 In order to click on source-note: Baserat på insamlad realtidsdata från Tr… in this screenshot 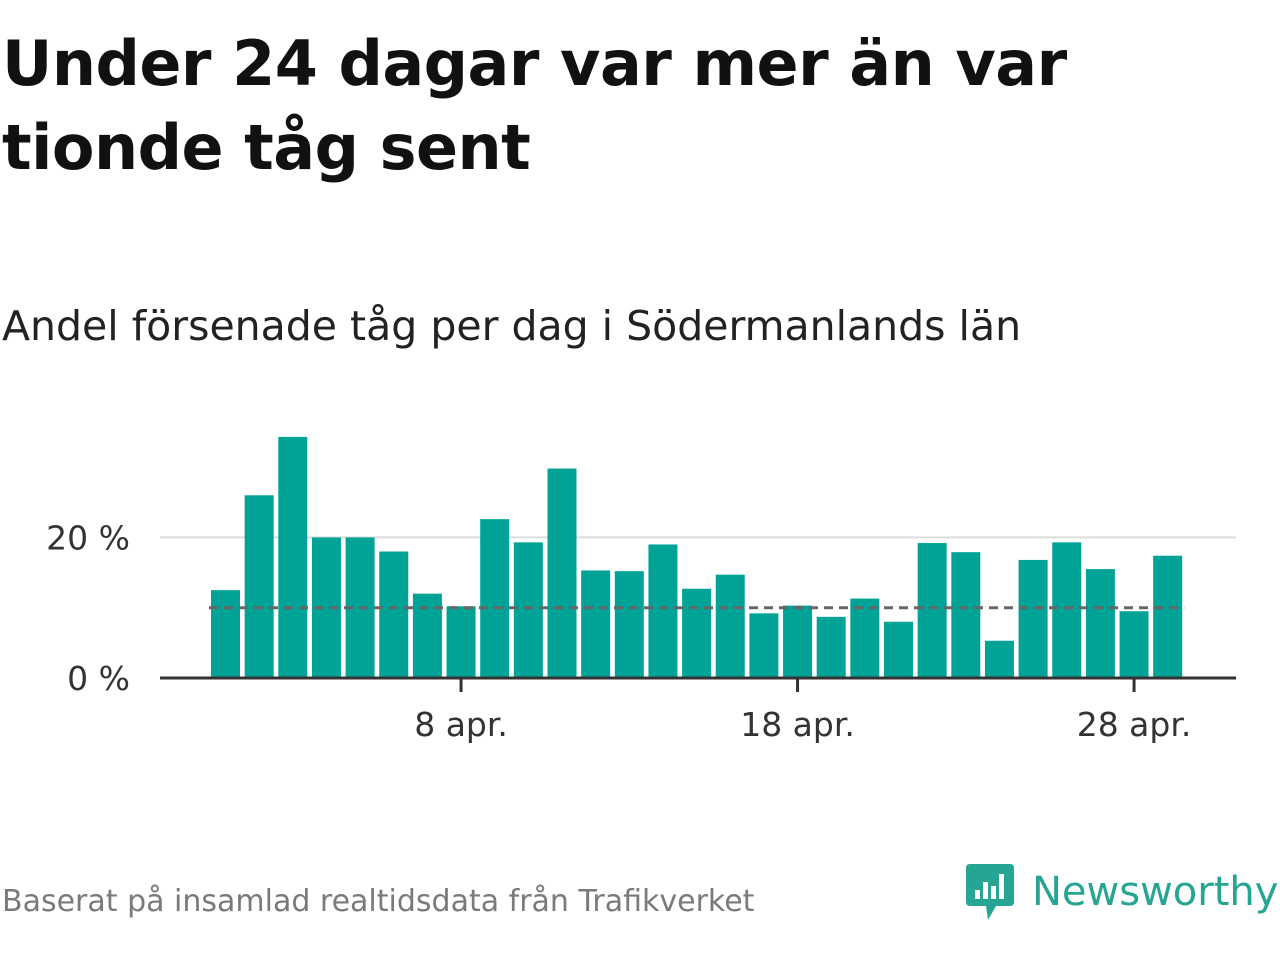, I will do `click(378, 901)`.